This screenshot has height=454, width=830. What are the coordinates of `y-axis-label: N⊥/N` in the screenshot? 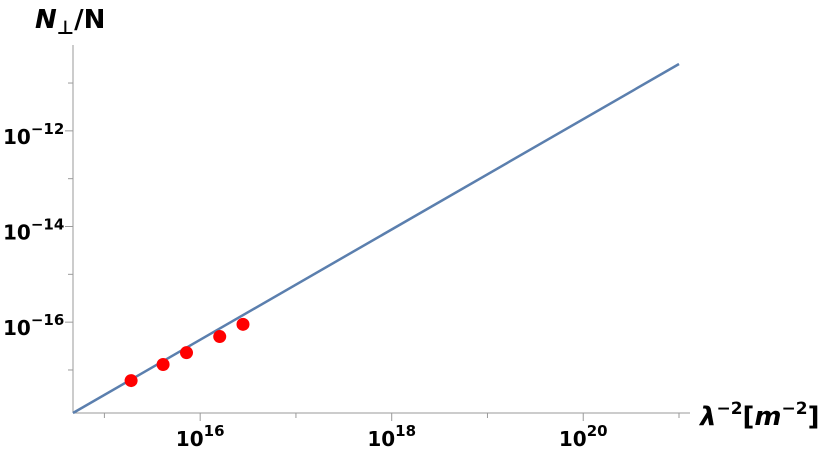 It's located at (70, 22).